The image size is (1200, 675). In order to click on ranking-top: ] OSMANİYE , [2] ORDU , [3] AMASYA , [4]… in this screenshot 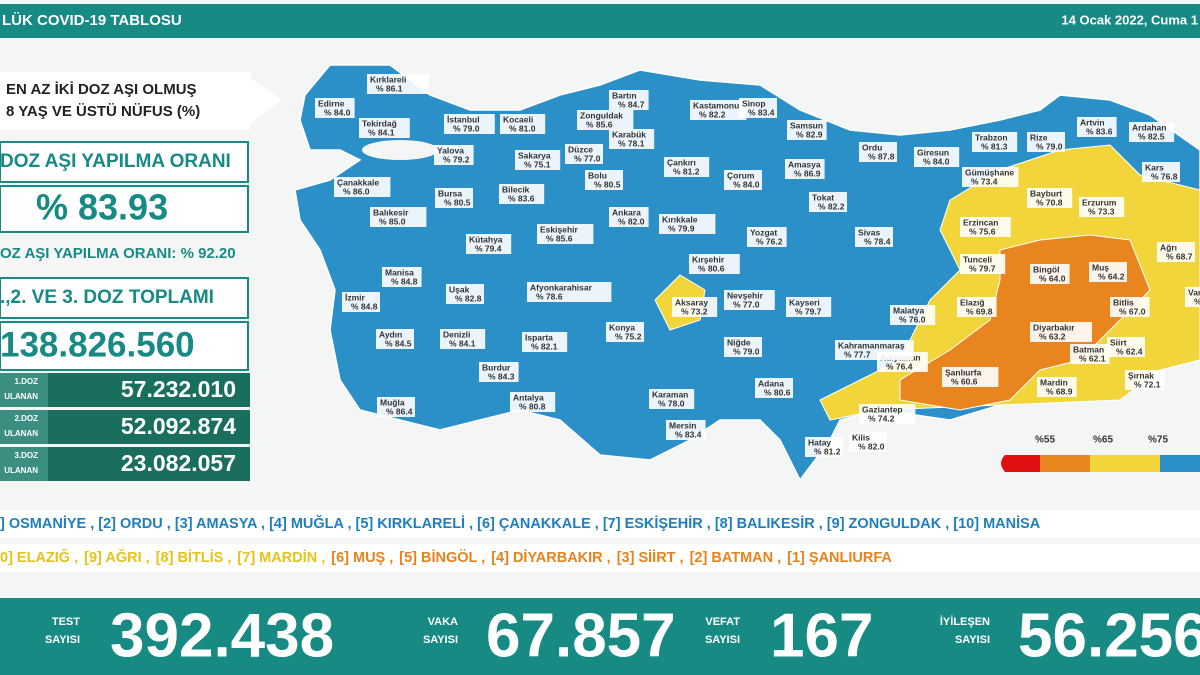, I will do `click(520, 523)`.